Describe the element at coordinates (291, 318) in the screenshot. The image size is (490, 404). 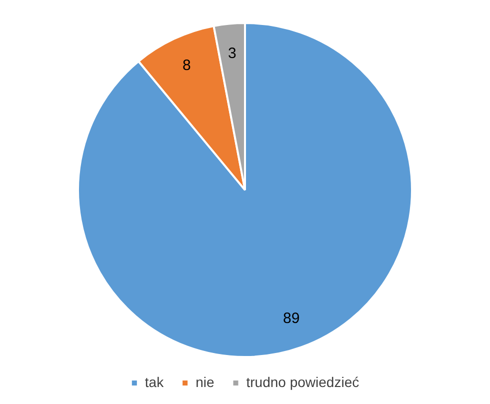
I see `data-label: 89` at that location.